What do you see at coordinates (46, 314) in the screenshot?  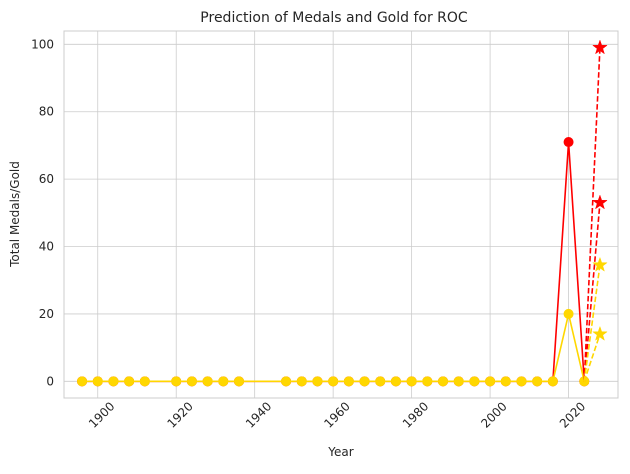 I see `y-tick-label: 20` at bounding box center [46, 314].